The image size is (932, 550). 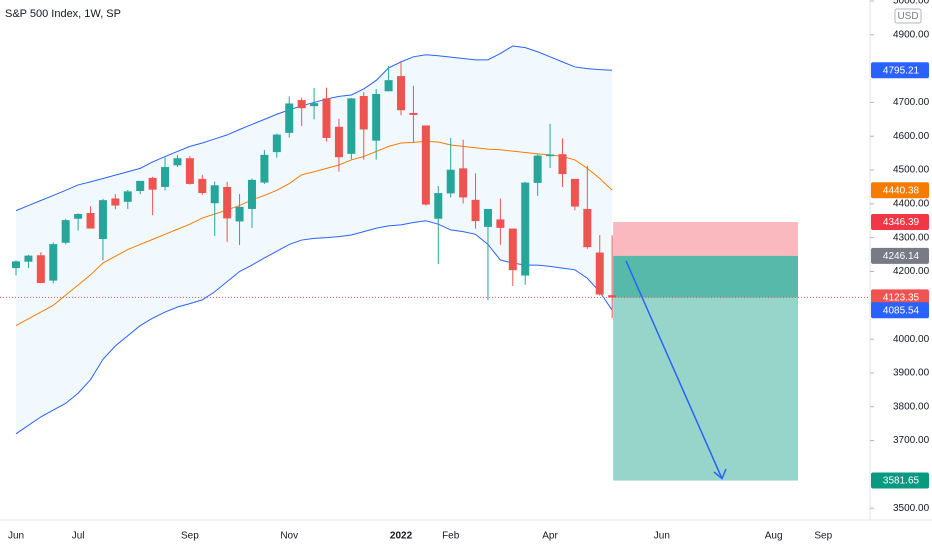 I want to click on y-tick-label: 4200.00, so click(x=911, y=271).